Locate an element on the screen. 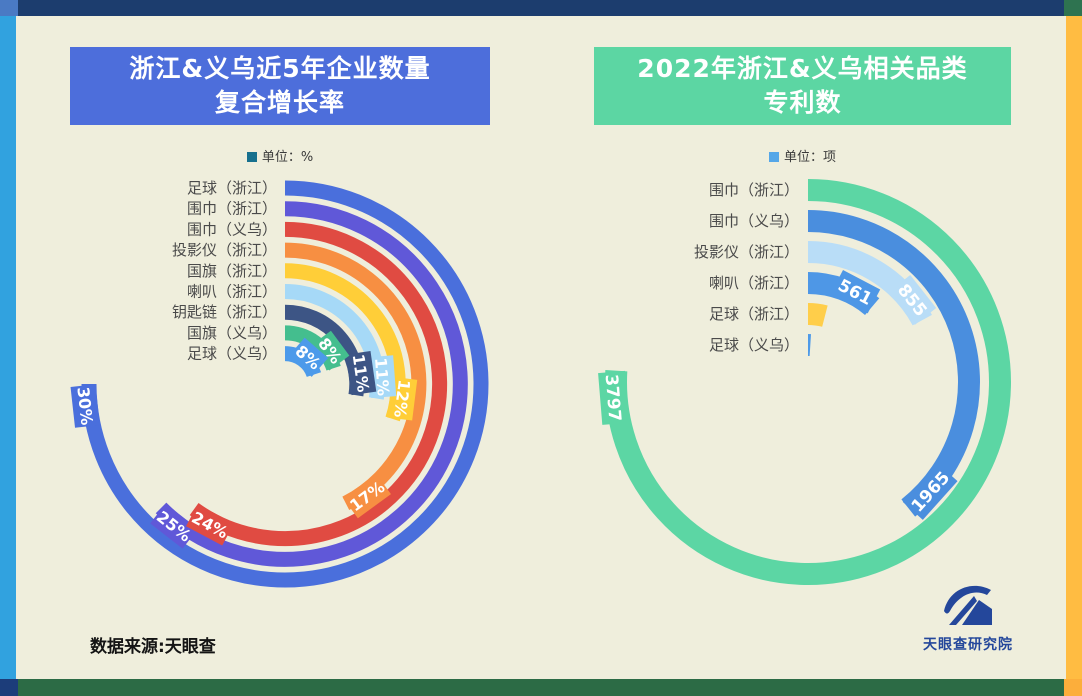  category-label: 国旗（浙江） is located at coordinates (232, 271).